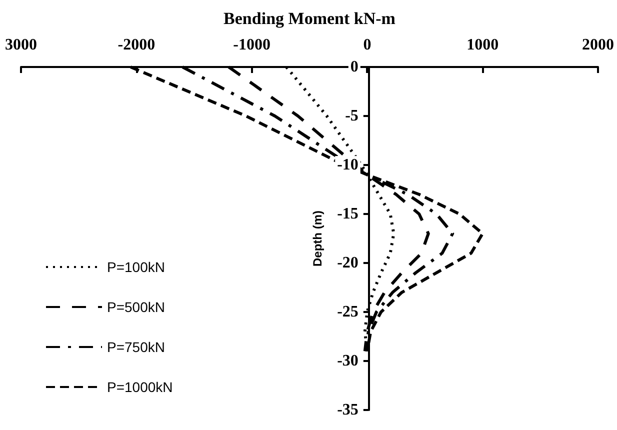 The image size is (617, 430). What do you see at coordinates (598, 45) in the screenshot?
I see `x-tick-label: 2000` at bounding box center [598, 45].